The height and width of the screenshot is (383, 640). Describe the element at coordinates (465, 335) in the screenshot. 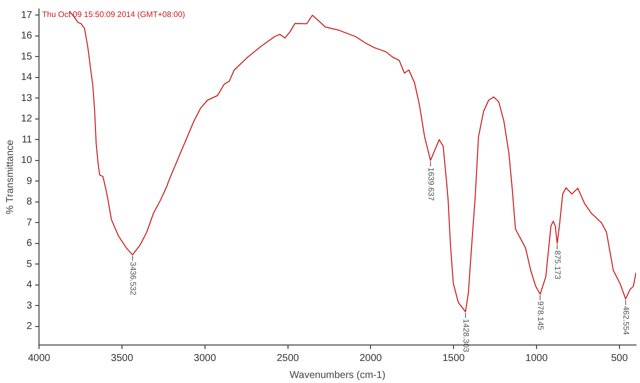

I see `annotation: 1428.303` at that location.